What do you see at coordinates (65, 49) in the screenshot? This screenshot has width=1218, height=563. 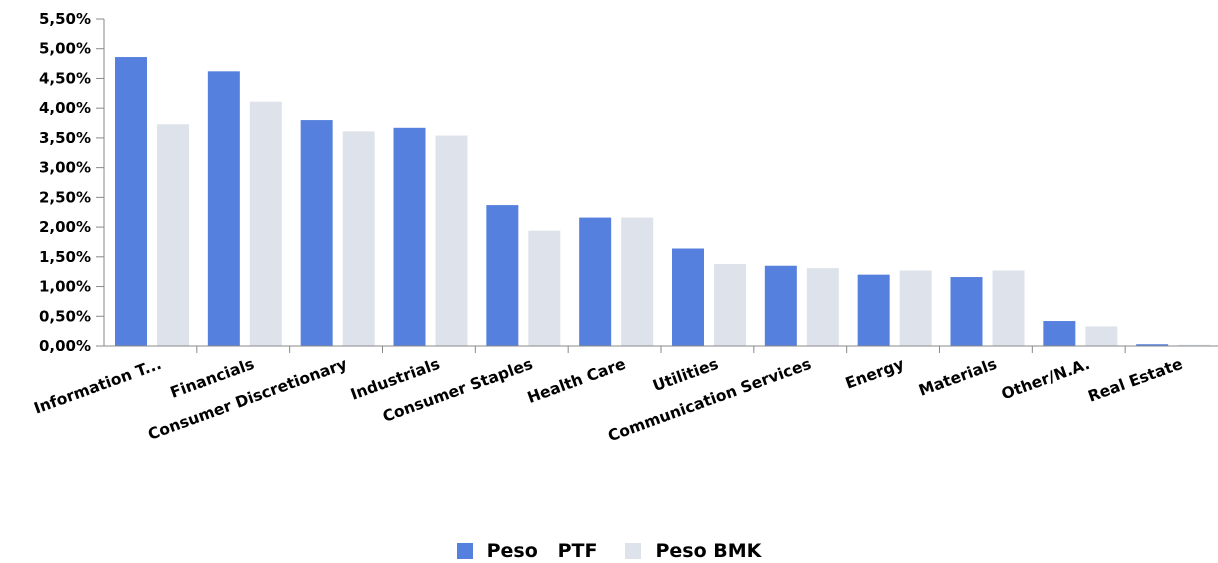 I see `y-tick-label: 5,00%` at bounding box center [65, 49].